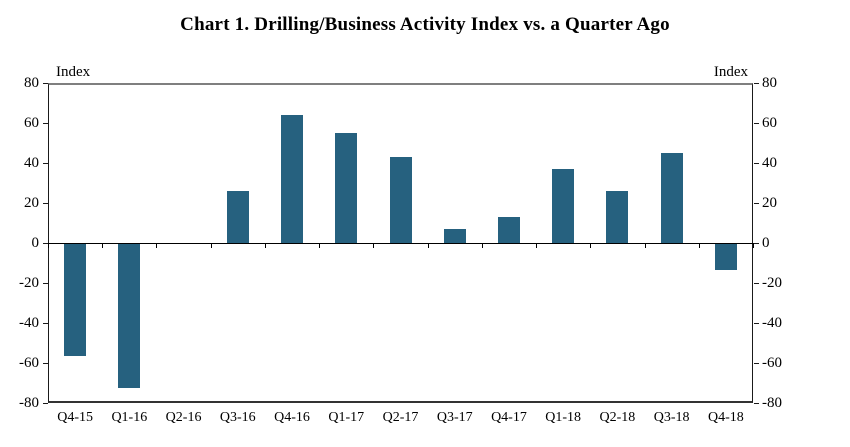  What do you see at coordinates (509, 417) in the screenshot?
I see `x-axis-category-label: Q4-17` at bounding box center [509, 417].